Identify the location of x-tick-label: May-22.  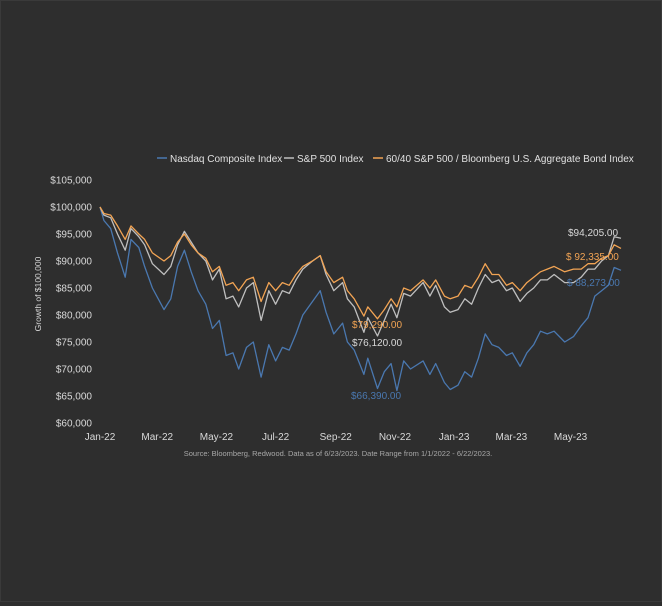
(217, 437).